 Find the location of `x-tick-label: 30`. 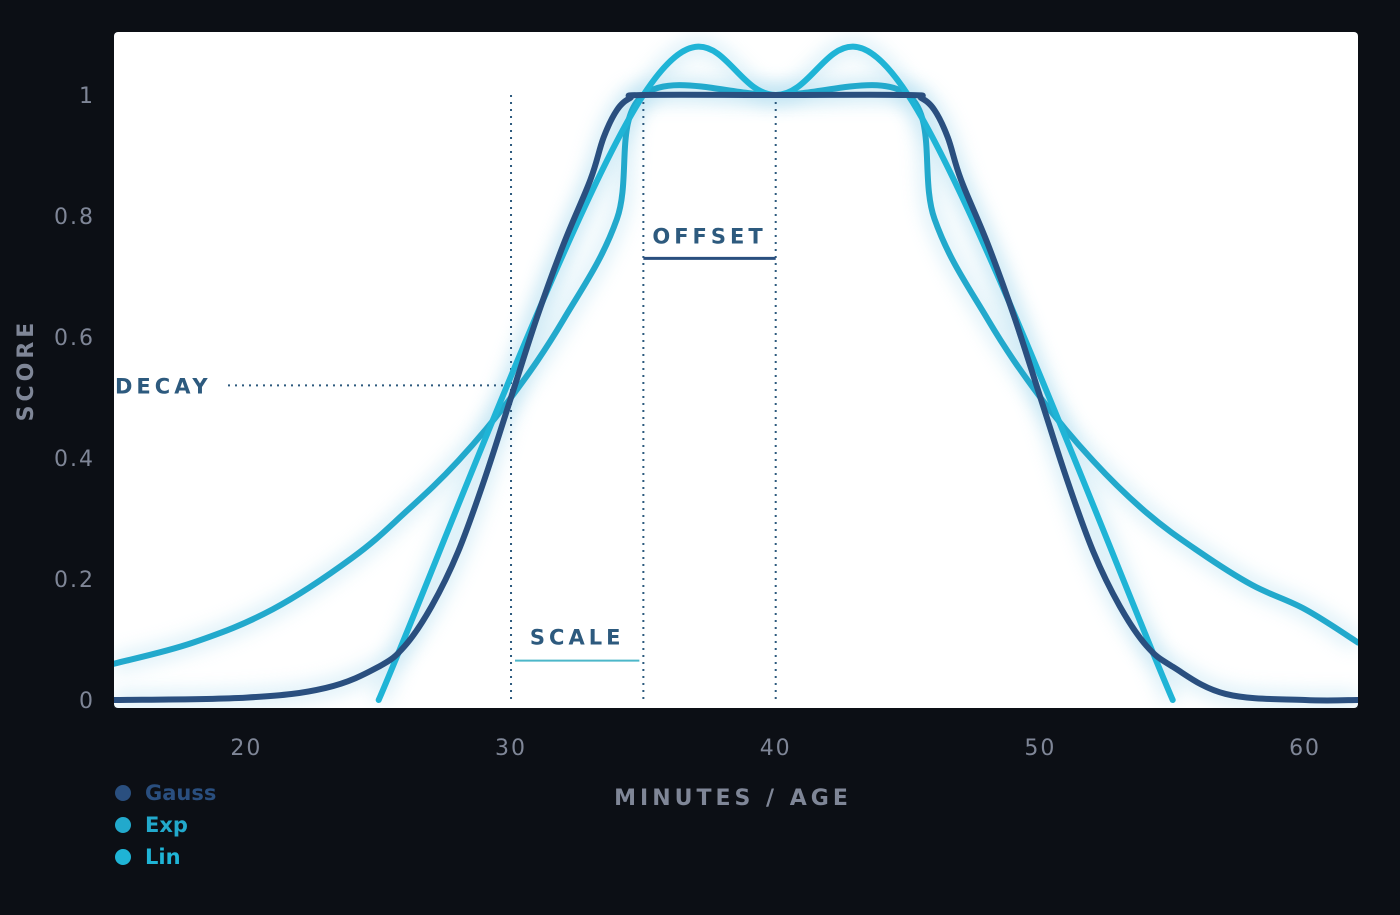

x-tick-label: 30 is located at coordinates (511, 748).